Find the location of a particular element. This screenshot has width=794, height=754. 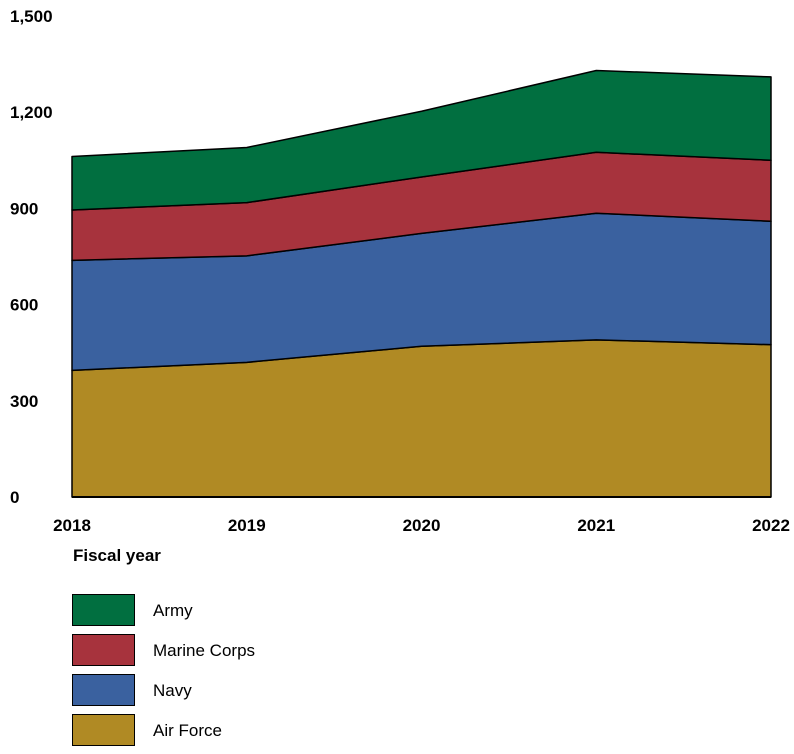

y-tick-label: 1,200 is located at coordinates (31, 112).